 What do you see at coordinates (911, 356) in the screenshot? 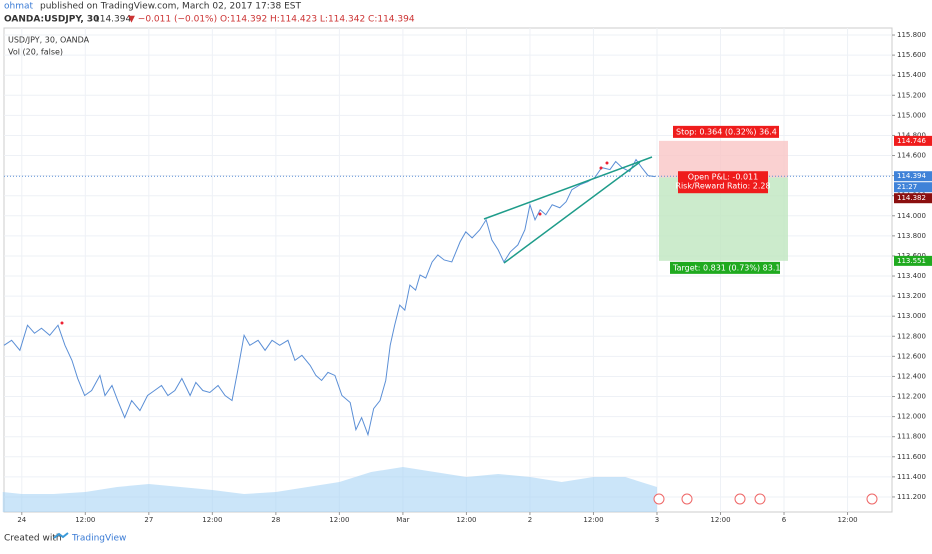
I see `y-tick-label: 112.600` at bounding box center [911, 356].